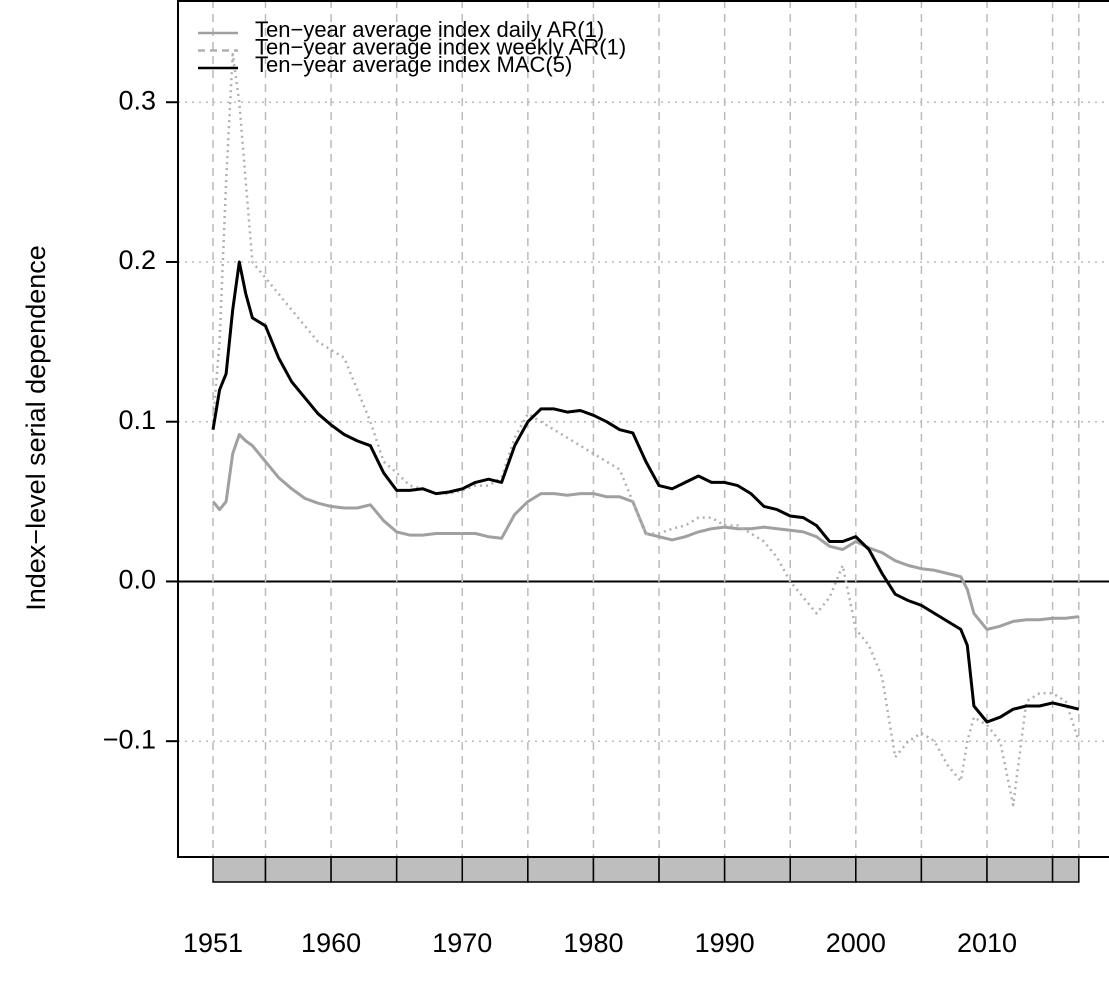  I want to click on y-tick-label: 0.2, so click(137, 260).